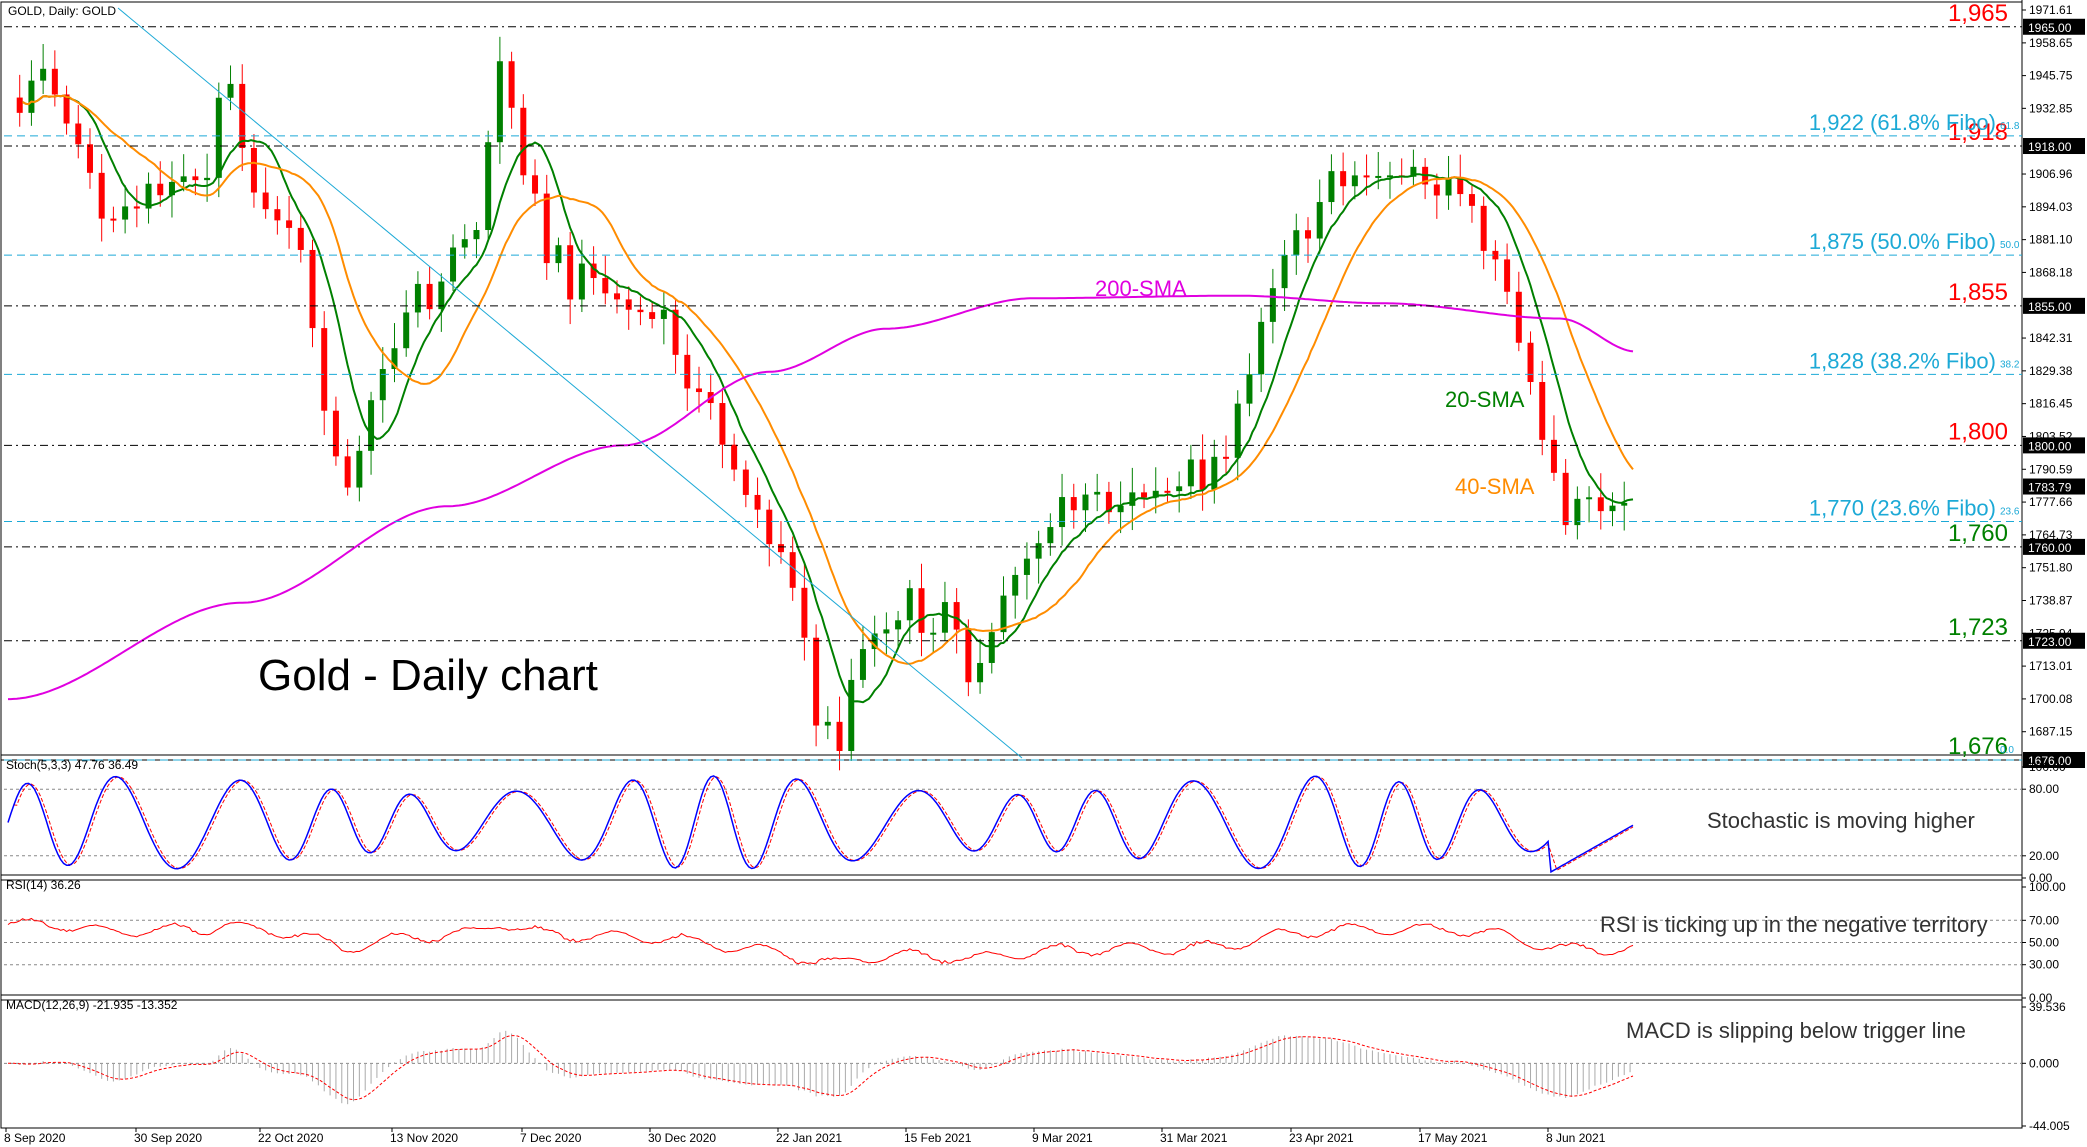 The height and width of the screenshot is (1147, 2087). I want to click on price-marker: 1855.00, so click(2054, 305).